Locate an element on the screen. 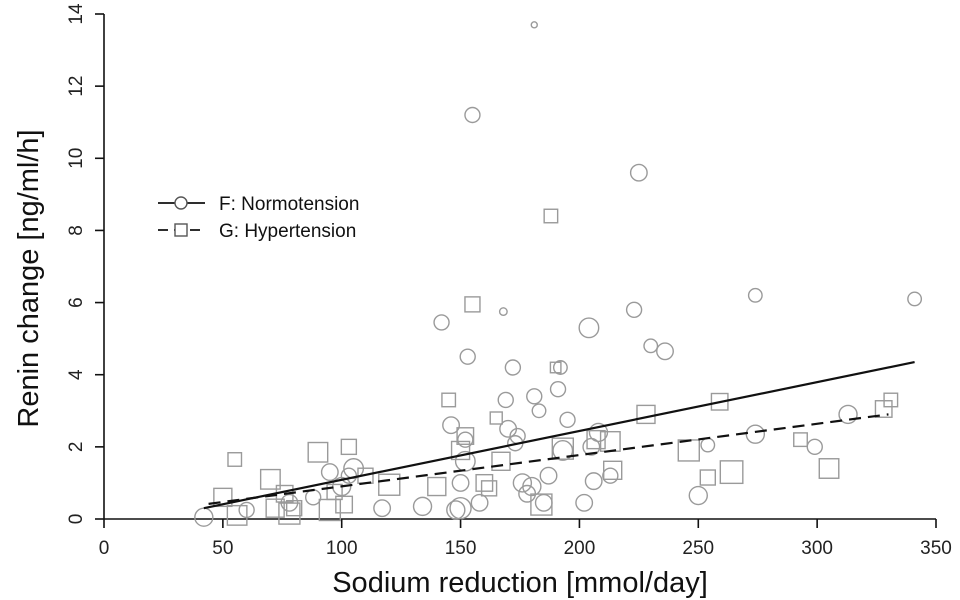 The width and height of the screenshot is (960, 600). hypertension-fit-line is located at coordinates (548, 459).